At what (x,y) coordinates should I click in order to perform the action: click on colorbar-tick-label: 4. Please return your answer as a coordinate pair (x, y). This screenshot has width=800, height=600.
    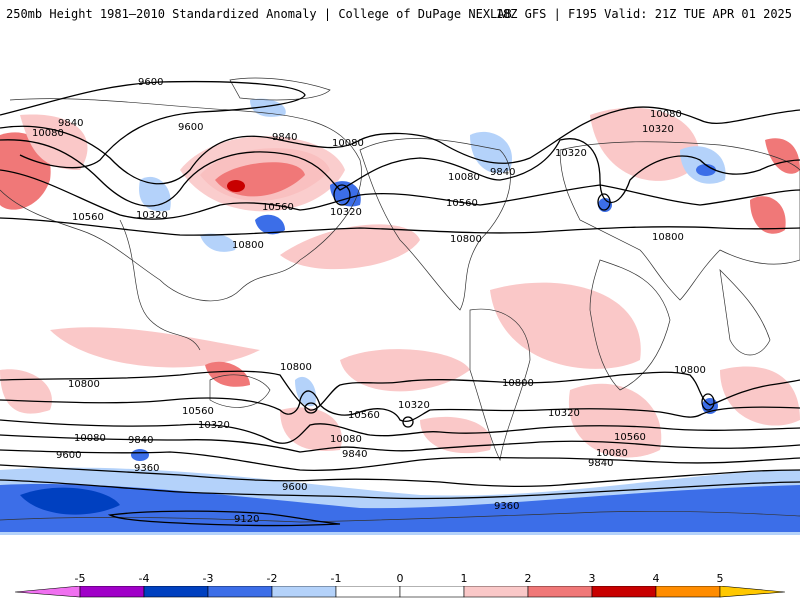
    Looking at the image, I should click on (656, 578).